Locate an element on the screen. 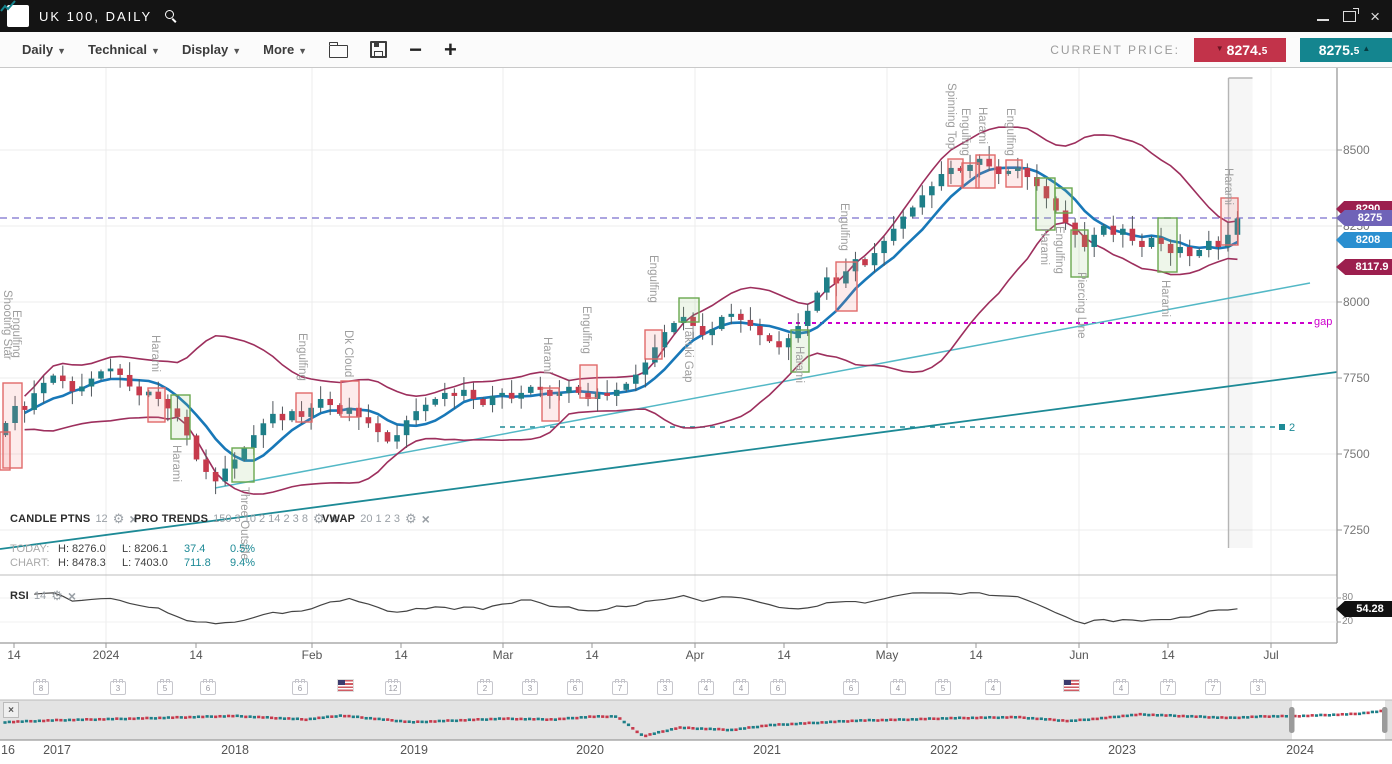 This screenshot has height=764, width=1392. pattern-label: Three Outside is located at coordinates (244, 523).